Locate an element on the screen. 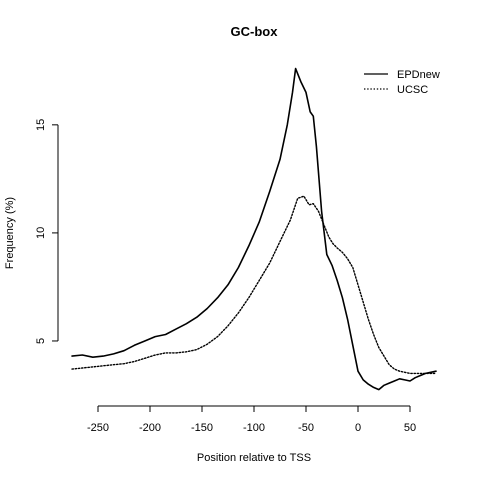  y-tick-label: 15 is located at coordinates (41, 125).